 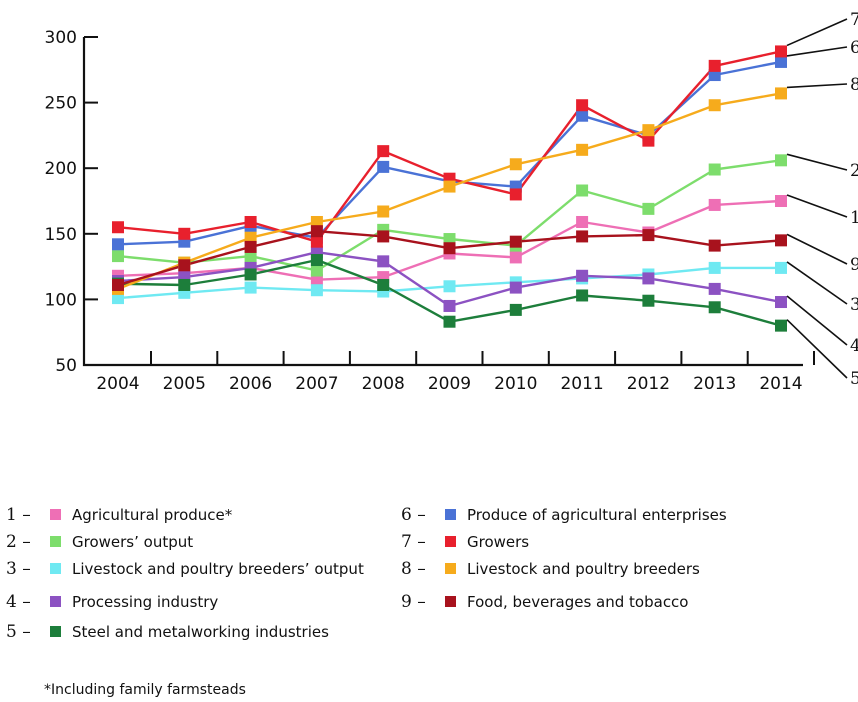 What do you see at coordinates (714, 384) in the screenshot?
I see `x-tick-label: 2013` at bounding box center [714, 384].